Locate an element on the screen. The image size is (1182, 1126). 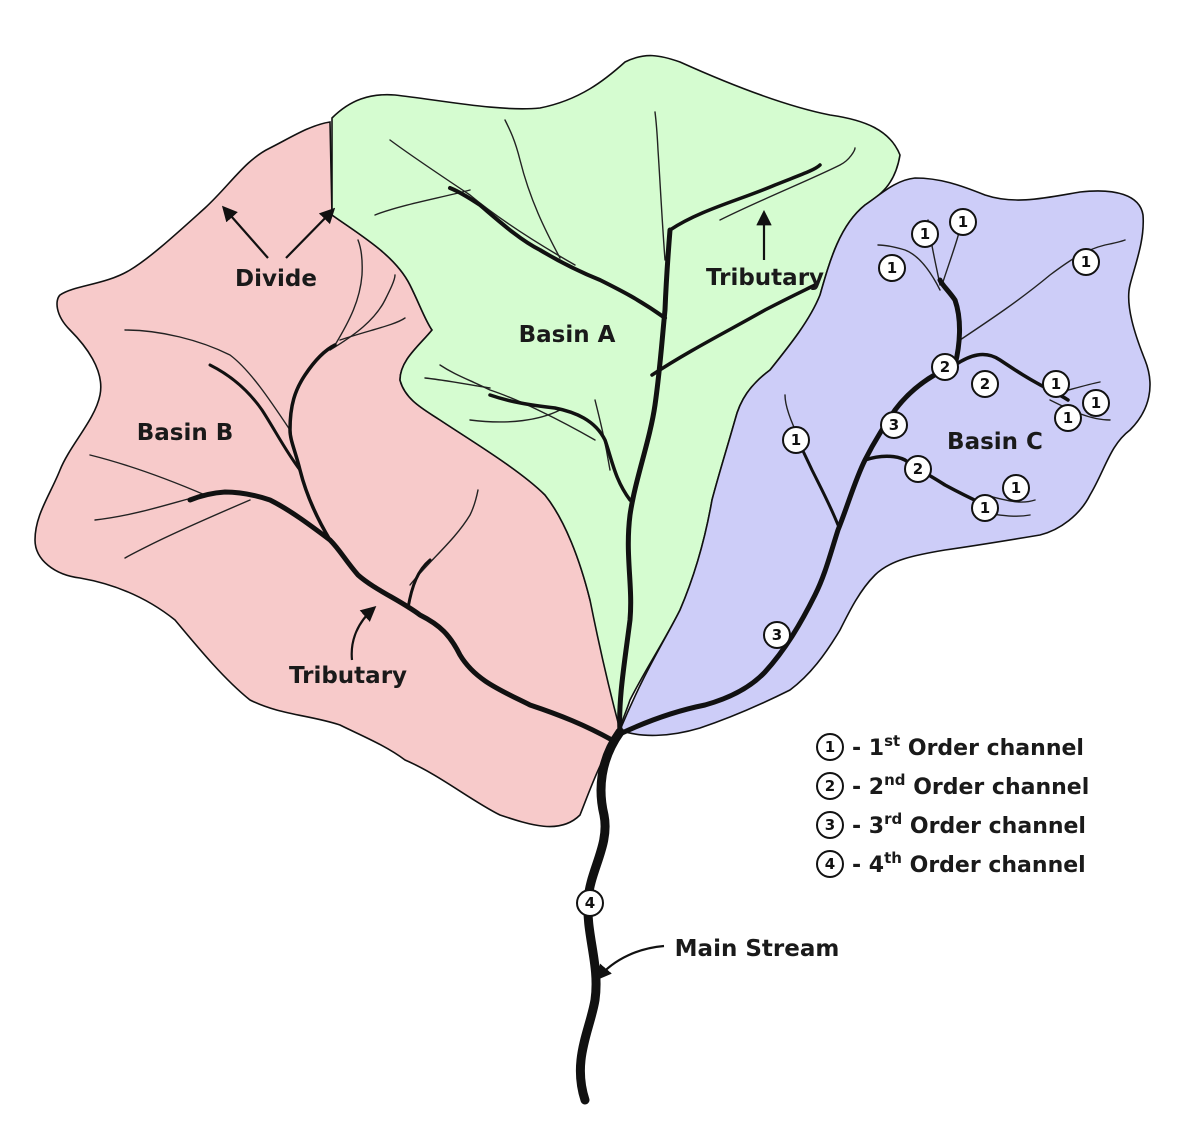
main-stream-label: Main Stream is located at coordinates (757, 949).